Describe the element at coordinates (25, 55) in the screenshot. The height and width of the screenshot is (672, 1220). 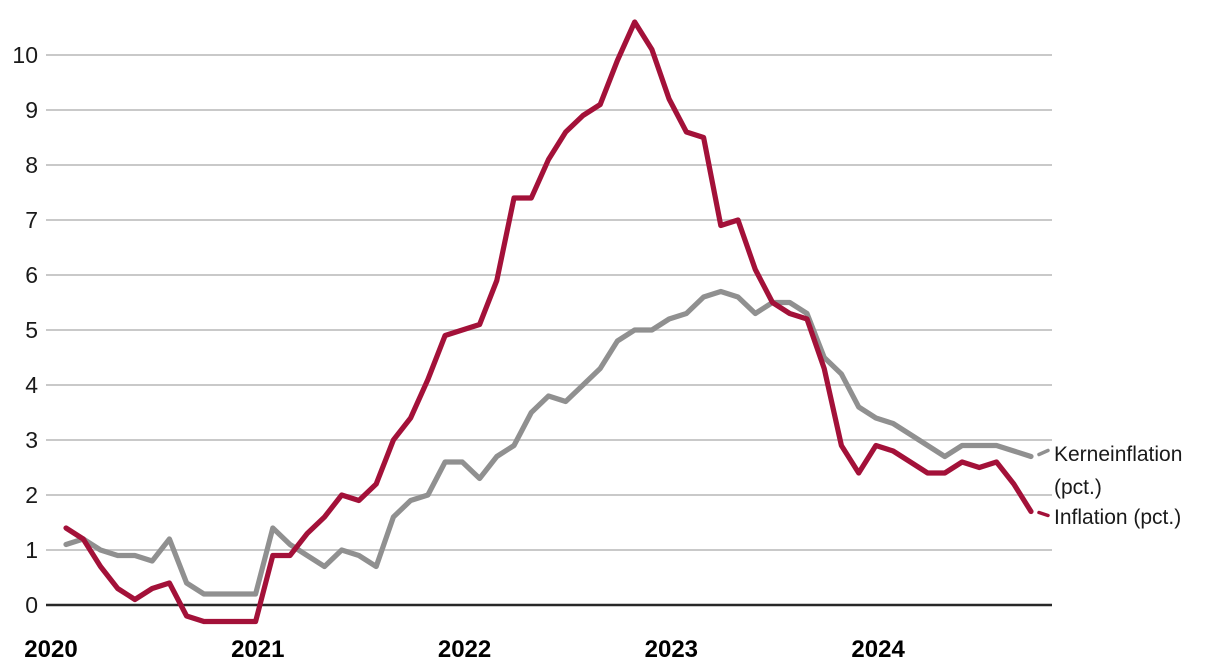
I see `y-tick-label-10: 10` at that location.